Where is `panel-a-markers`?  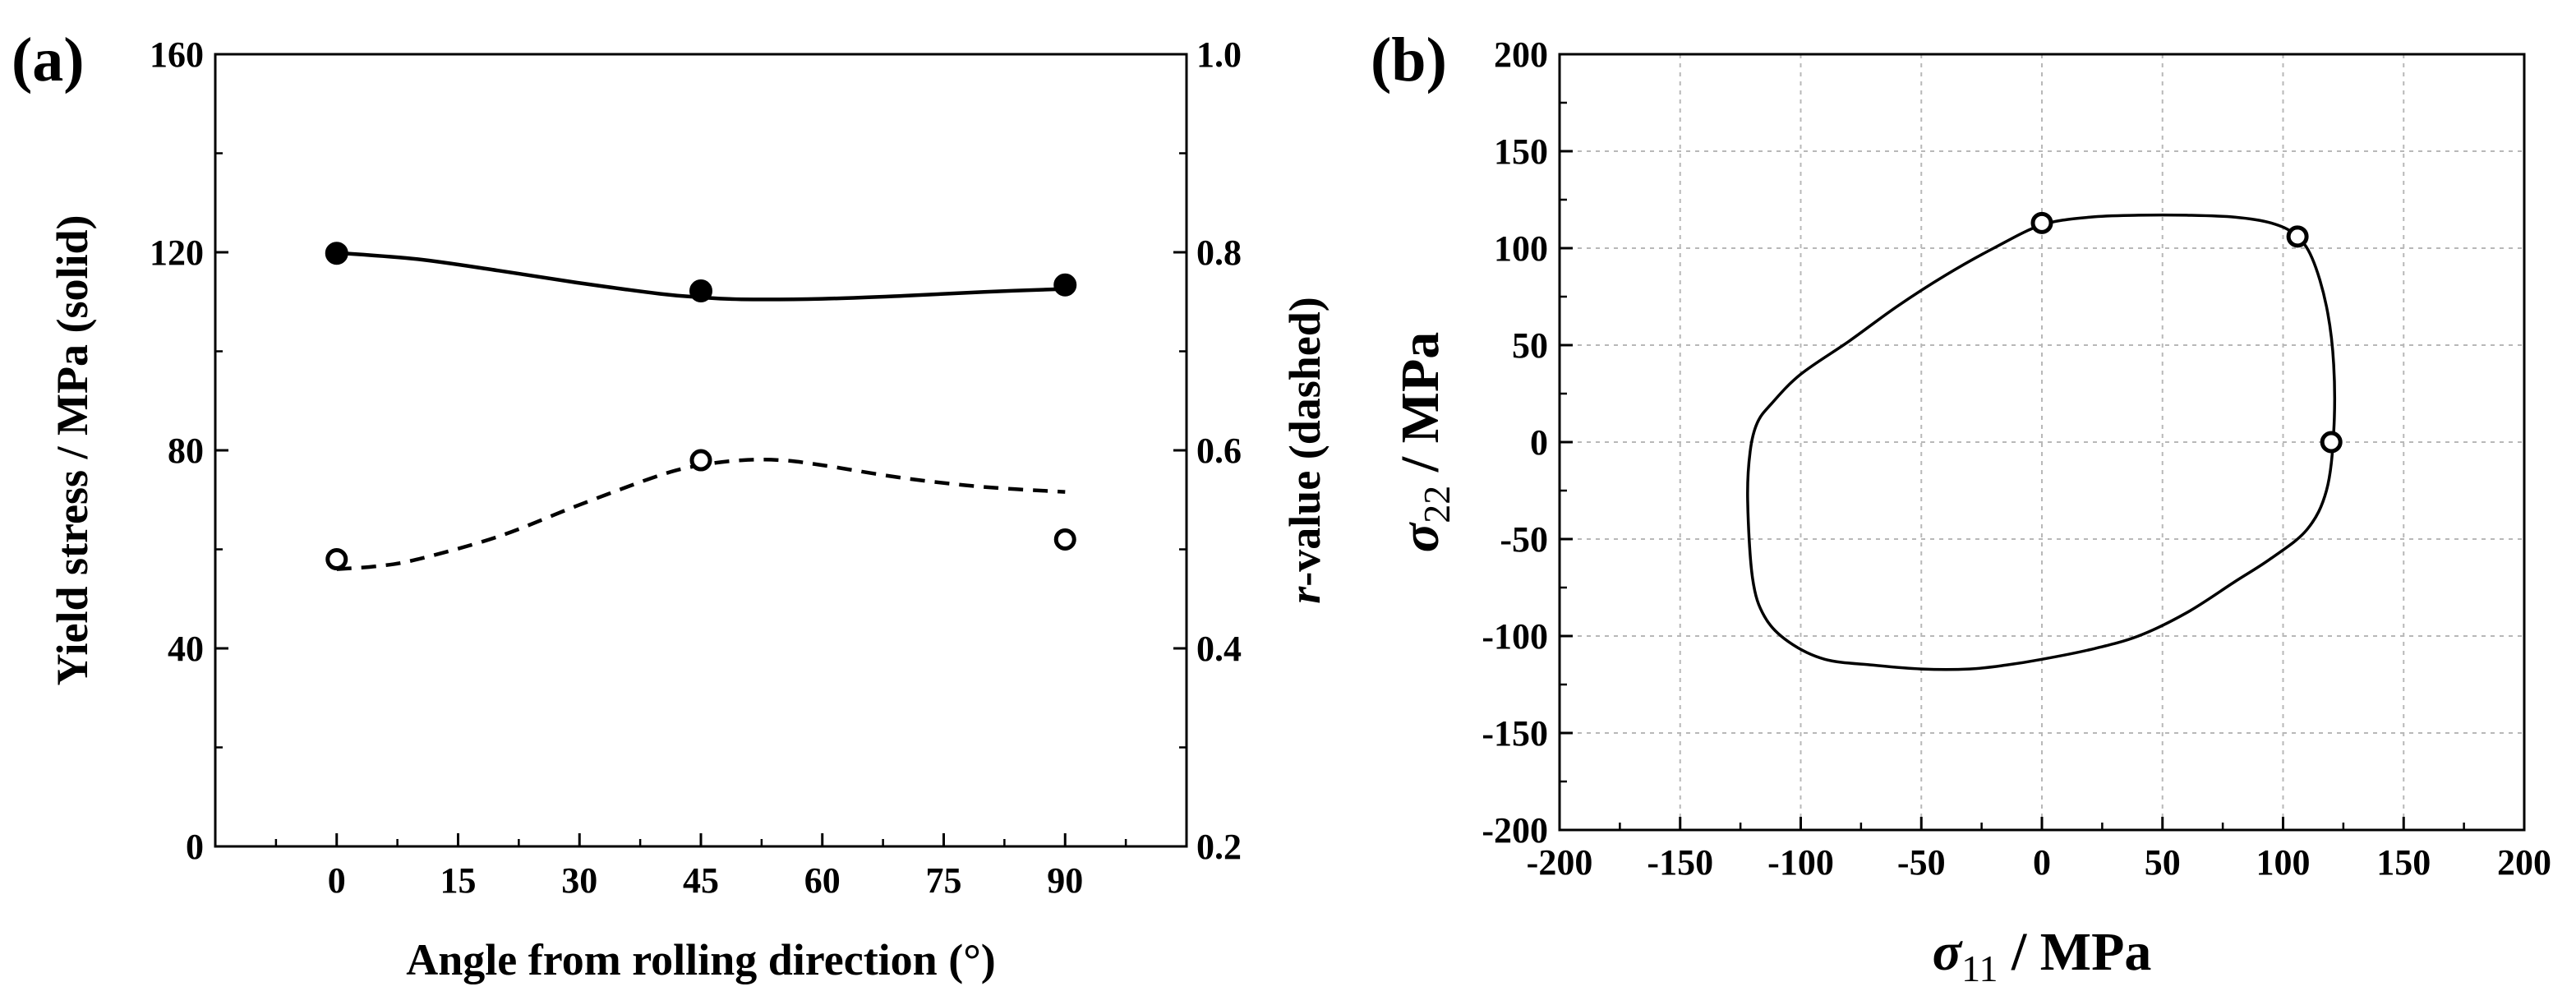 panel-a-markers is located at coordinates (701, 407).